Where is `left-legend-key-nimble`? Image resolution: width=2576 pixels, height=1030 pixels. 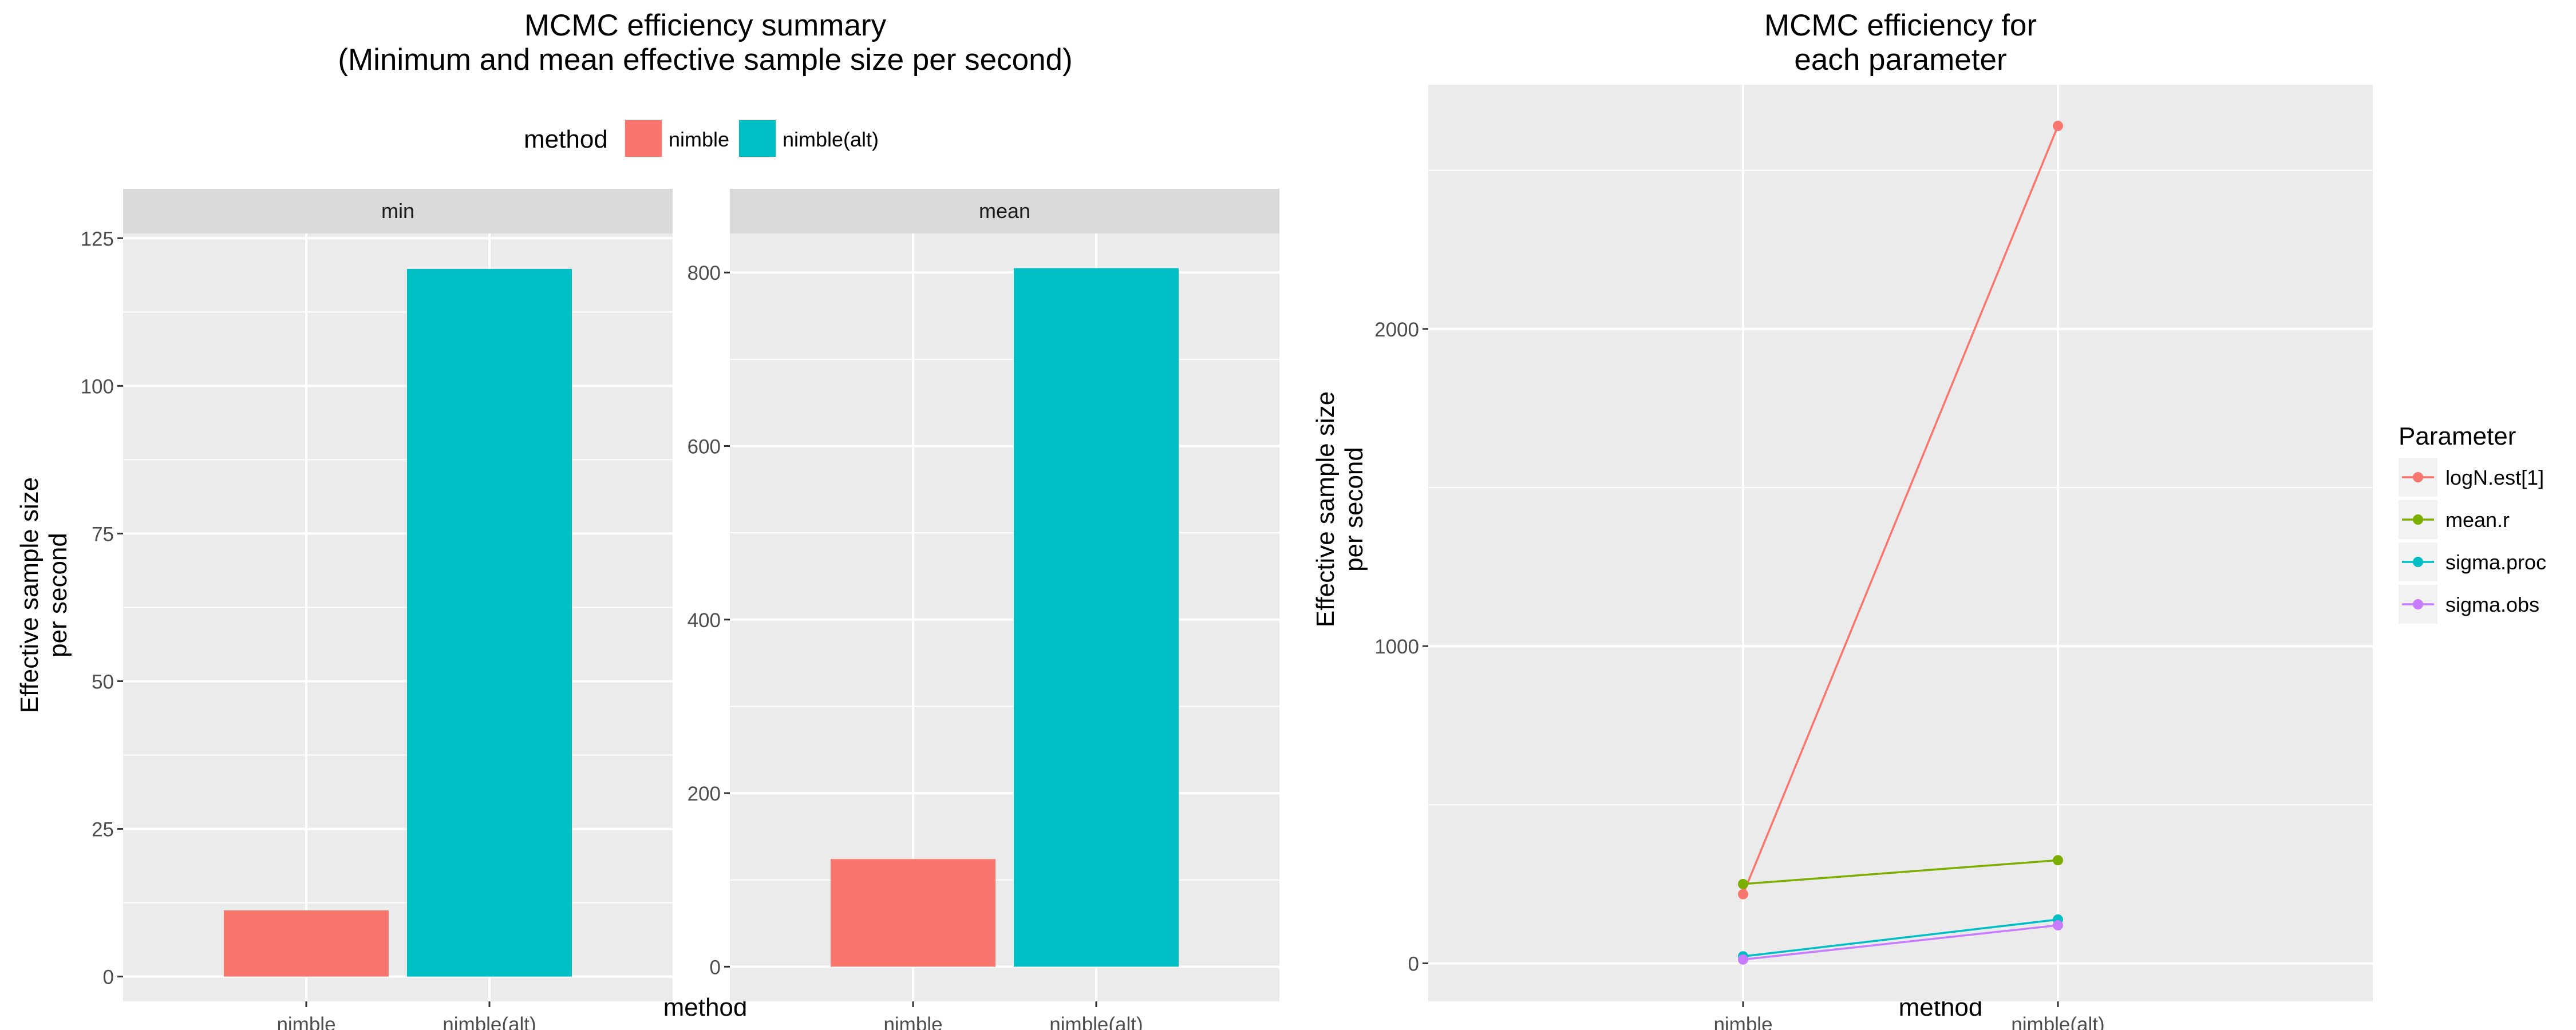 left-legend-key-nimble is located at coordinates (643, 138).